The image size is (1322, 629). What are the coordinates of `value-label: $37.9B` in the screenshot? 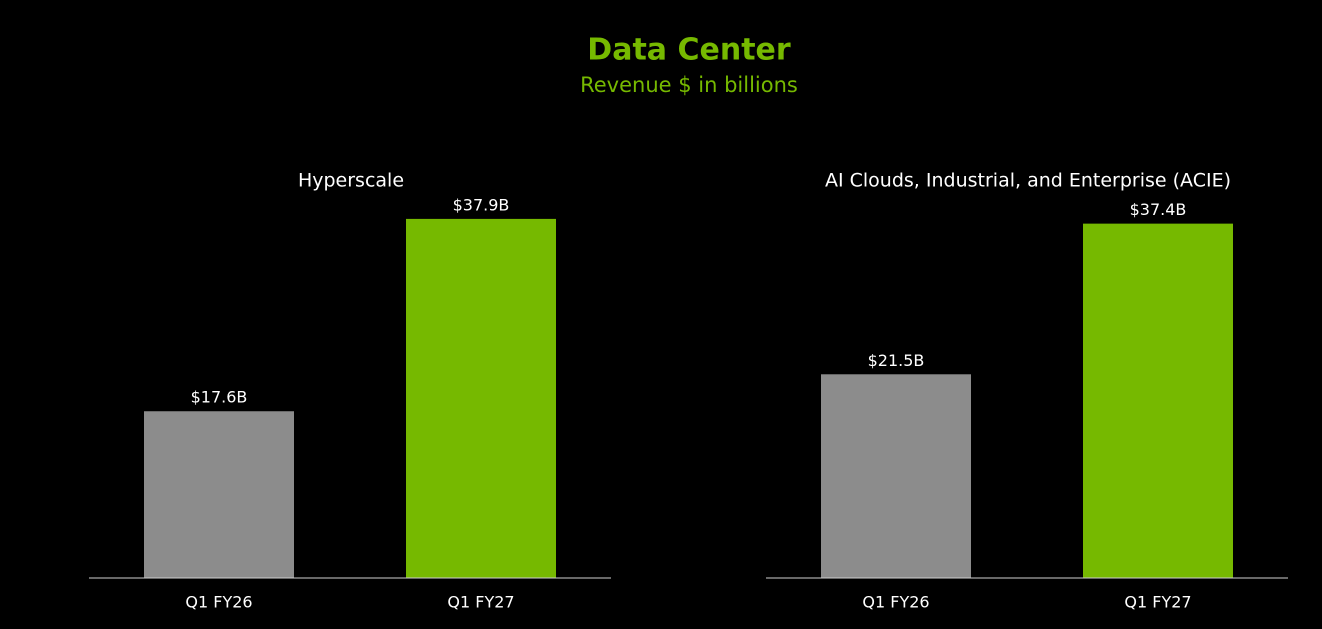 It's located at (481, 204).